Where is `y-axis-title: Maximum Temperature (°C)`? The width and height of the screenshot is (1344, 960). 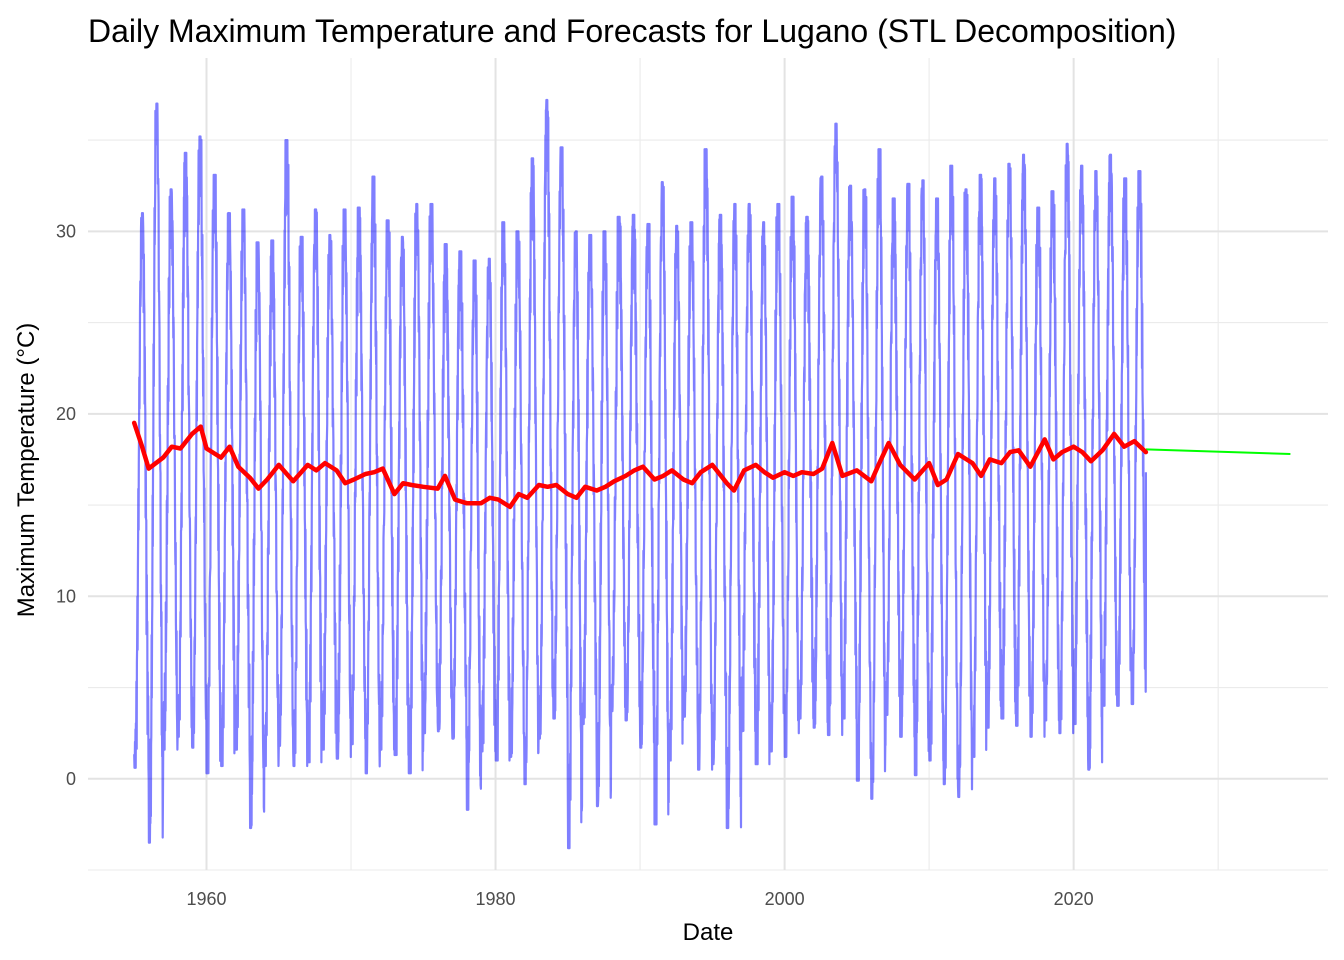
y-axis-title: Maximum Temperature (°C) is located at coordinates (26, 470).